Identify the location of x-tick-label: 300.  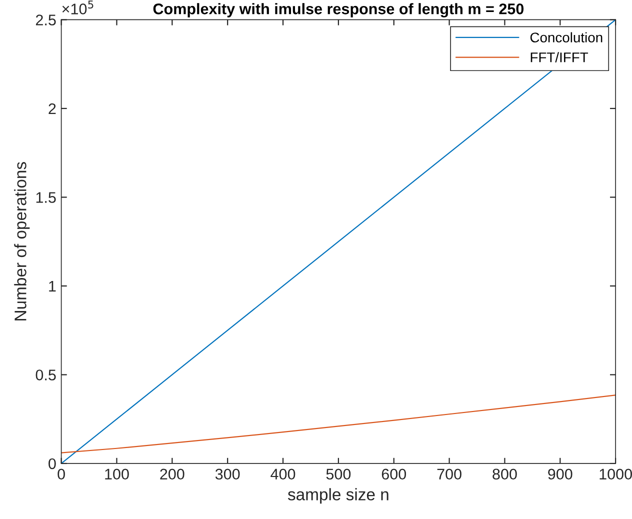
(227, 474).